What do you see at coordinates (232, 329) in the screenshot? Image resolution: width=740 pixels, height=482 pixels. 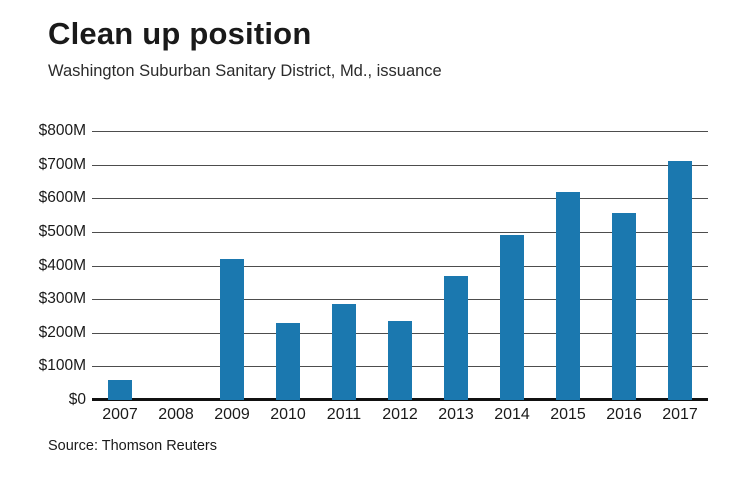 I see `bar-2009` at bounding box center [232, 329].